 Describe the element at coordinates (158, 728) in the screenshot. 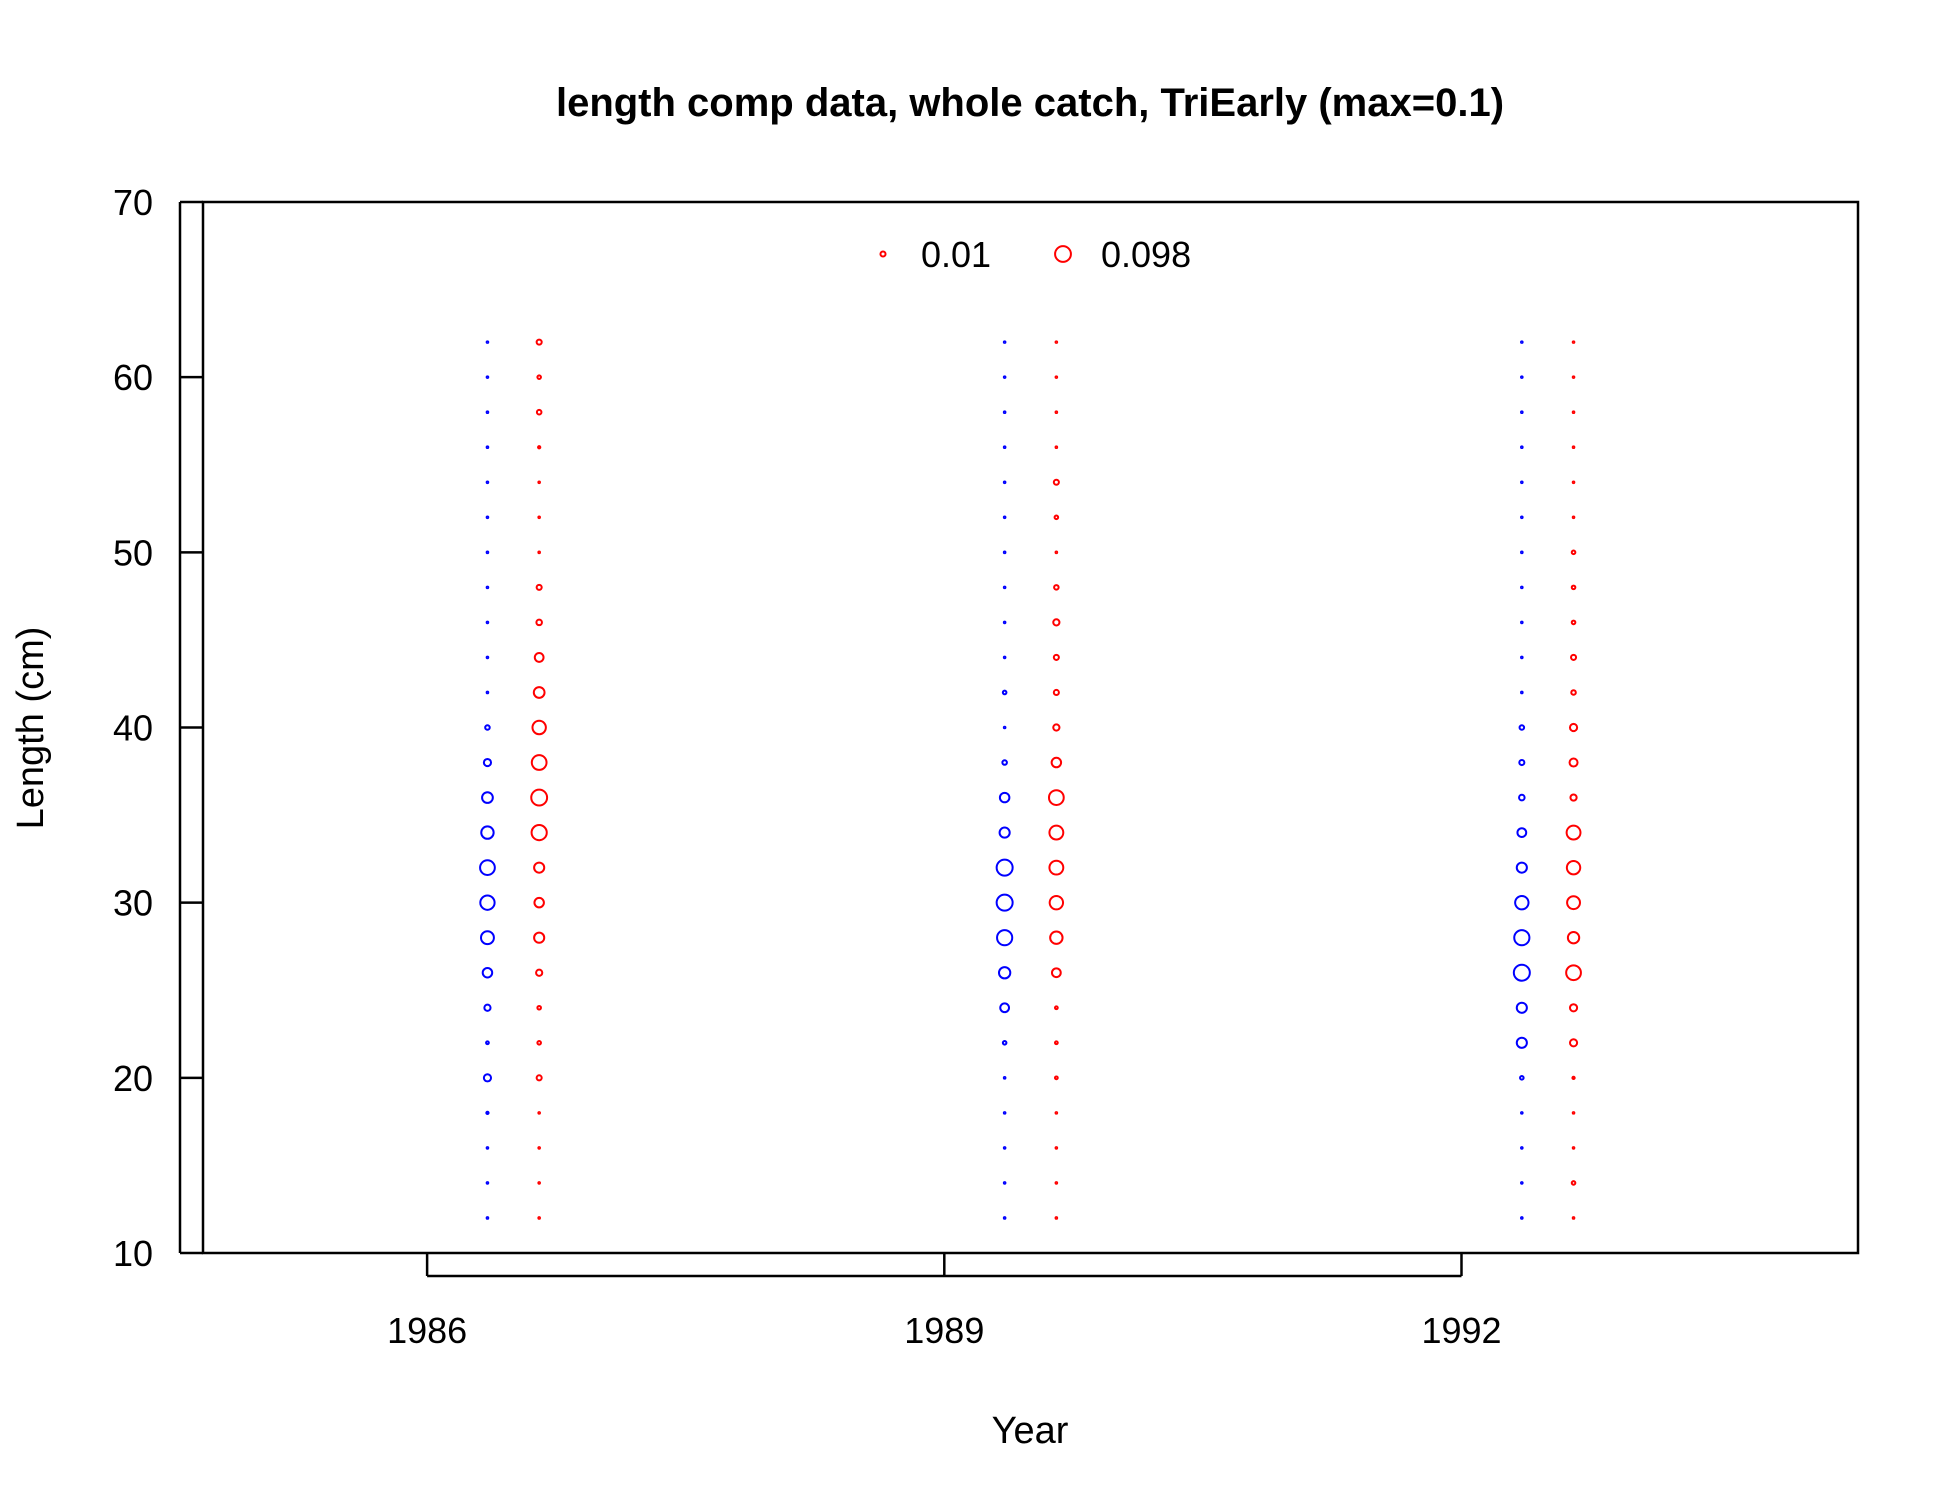

I see `y-axis: 10 20 30 40 50 60 70` at that location.